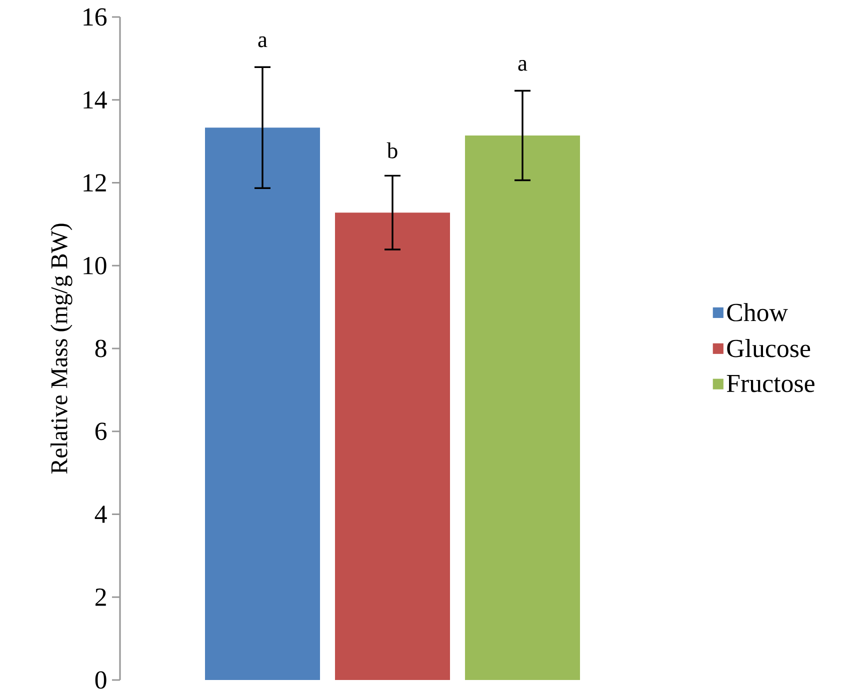 Image resolution: width=860 pixels, height=698 pixels. What do you see at coordinates (100, 680) in the screenshot?
I see `y-tick-label: 0` at bounding box center [100, 680].